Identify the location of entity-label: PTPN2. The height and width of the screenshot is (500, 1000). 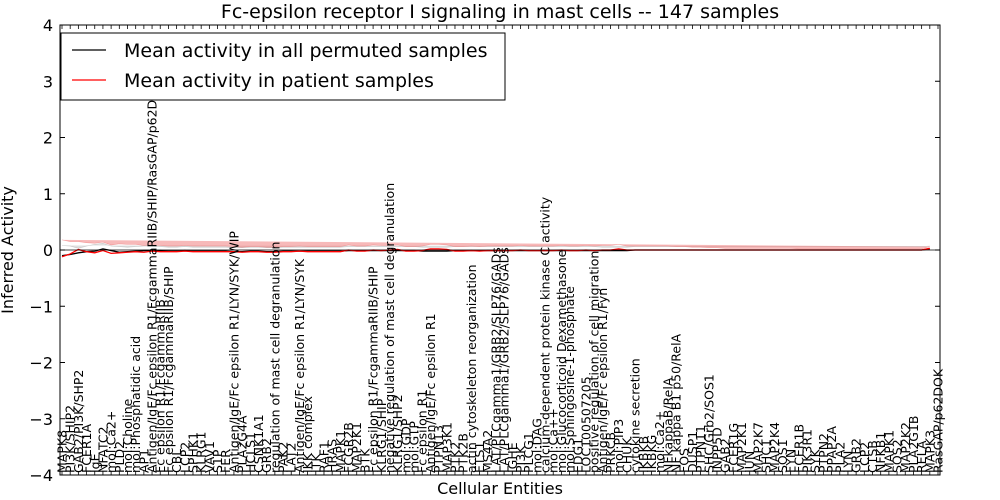
(823, 453).